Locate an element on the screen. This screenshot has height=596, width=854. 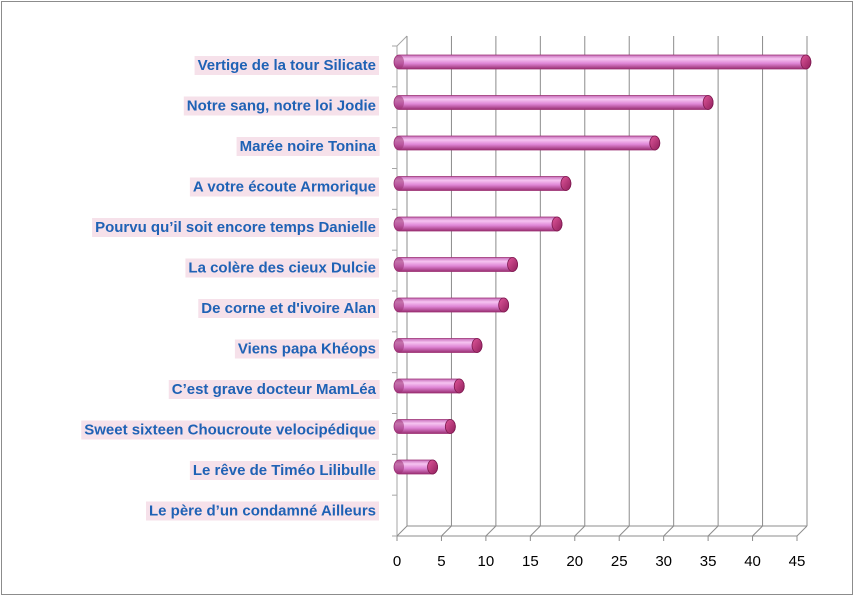
category-label: Marée noire Tonina is located at coordinates (308, 146).